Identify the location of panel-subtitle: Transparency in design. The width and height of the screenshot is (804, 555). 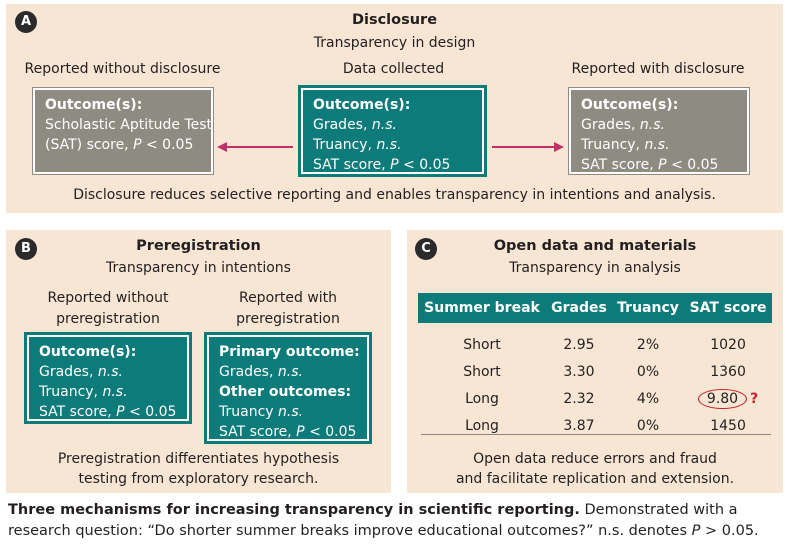
(394, 43).